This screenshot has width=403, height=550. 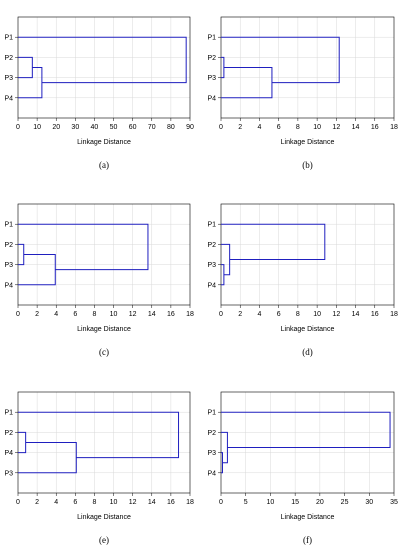 What do you see at coordinates (295, 502) in the screenshot?
I see `x-tick-label: 15` at bounding box center [295, 502].